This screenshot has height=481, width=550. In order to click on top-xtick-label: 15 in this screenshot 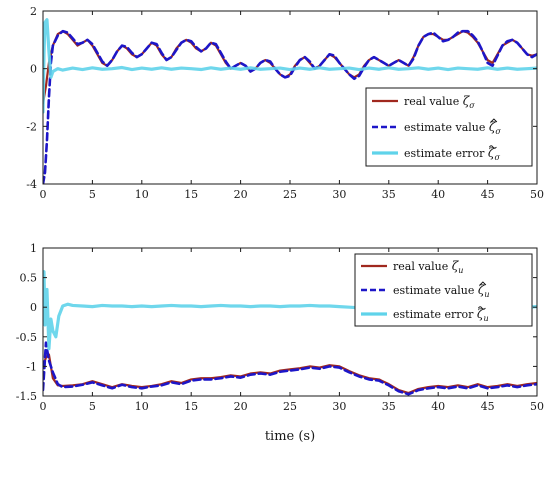, I will do `click(191, 194)`.